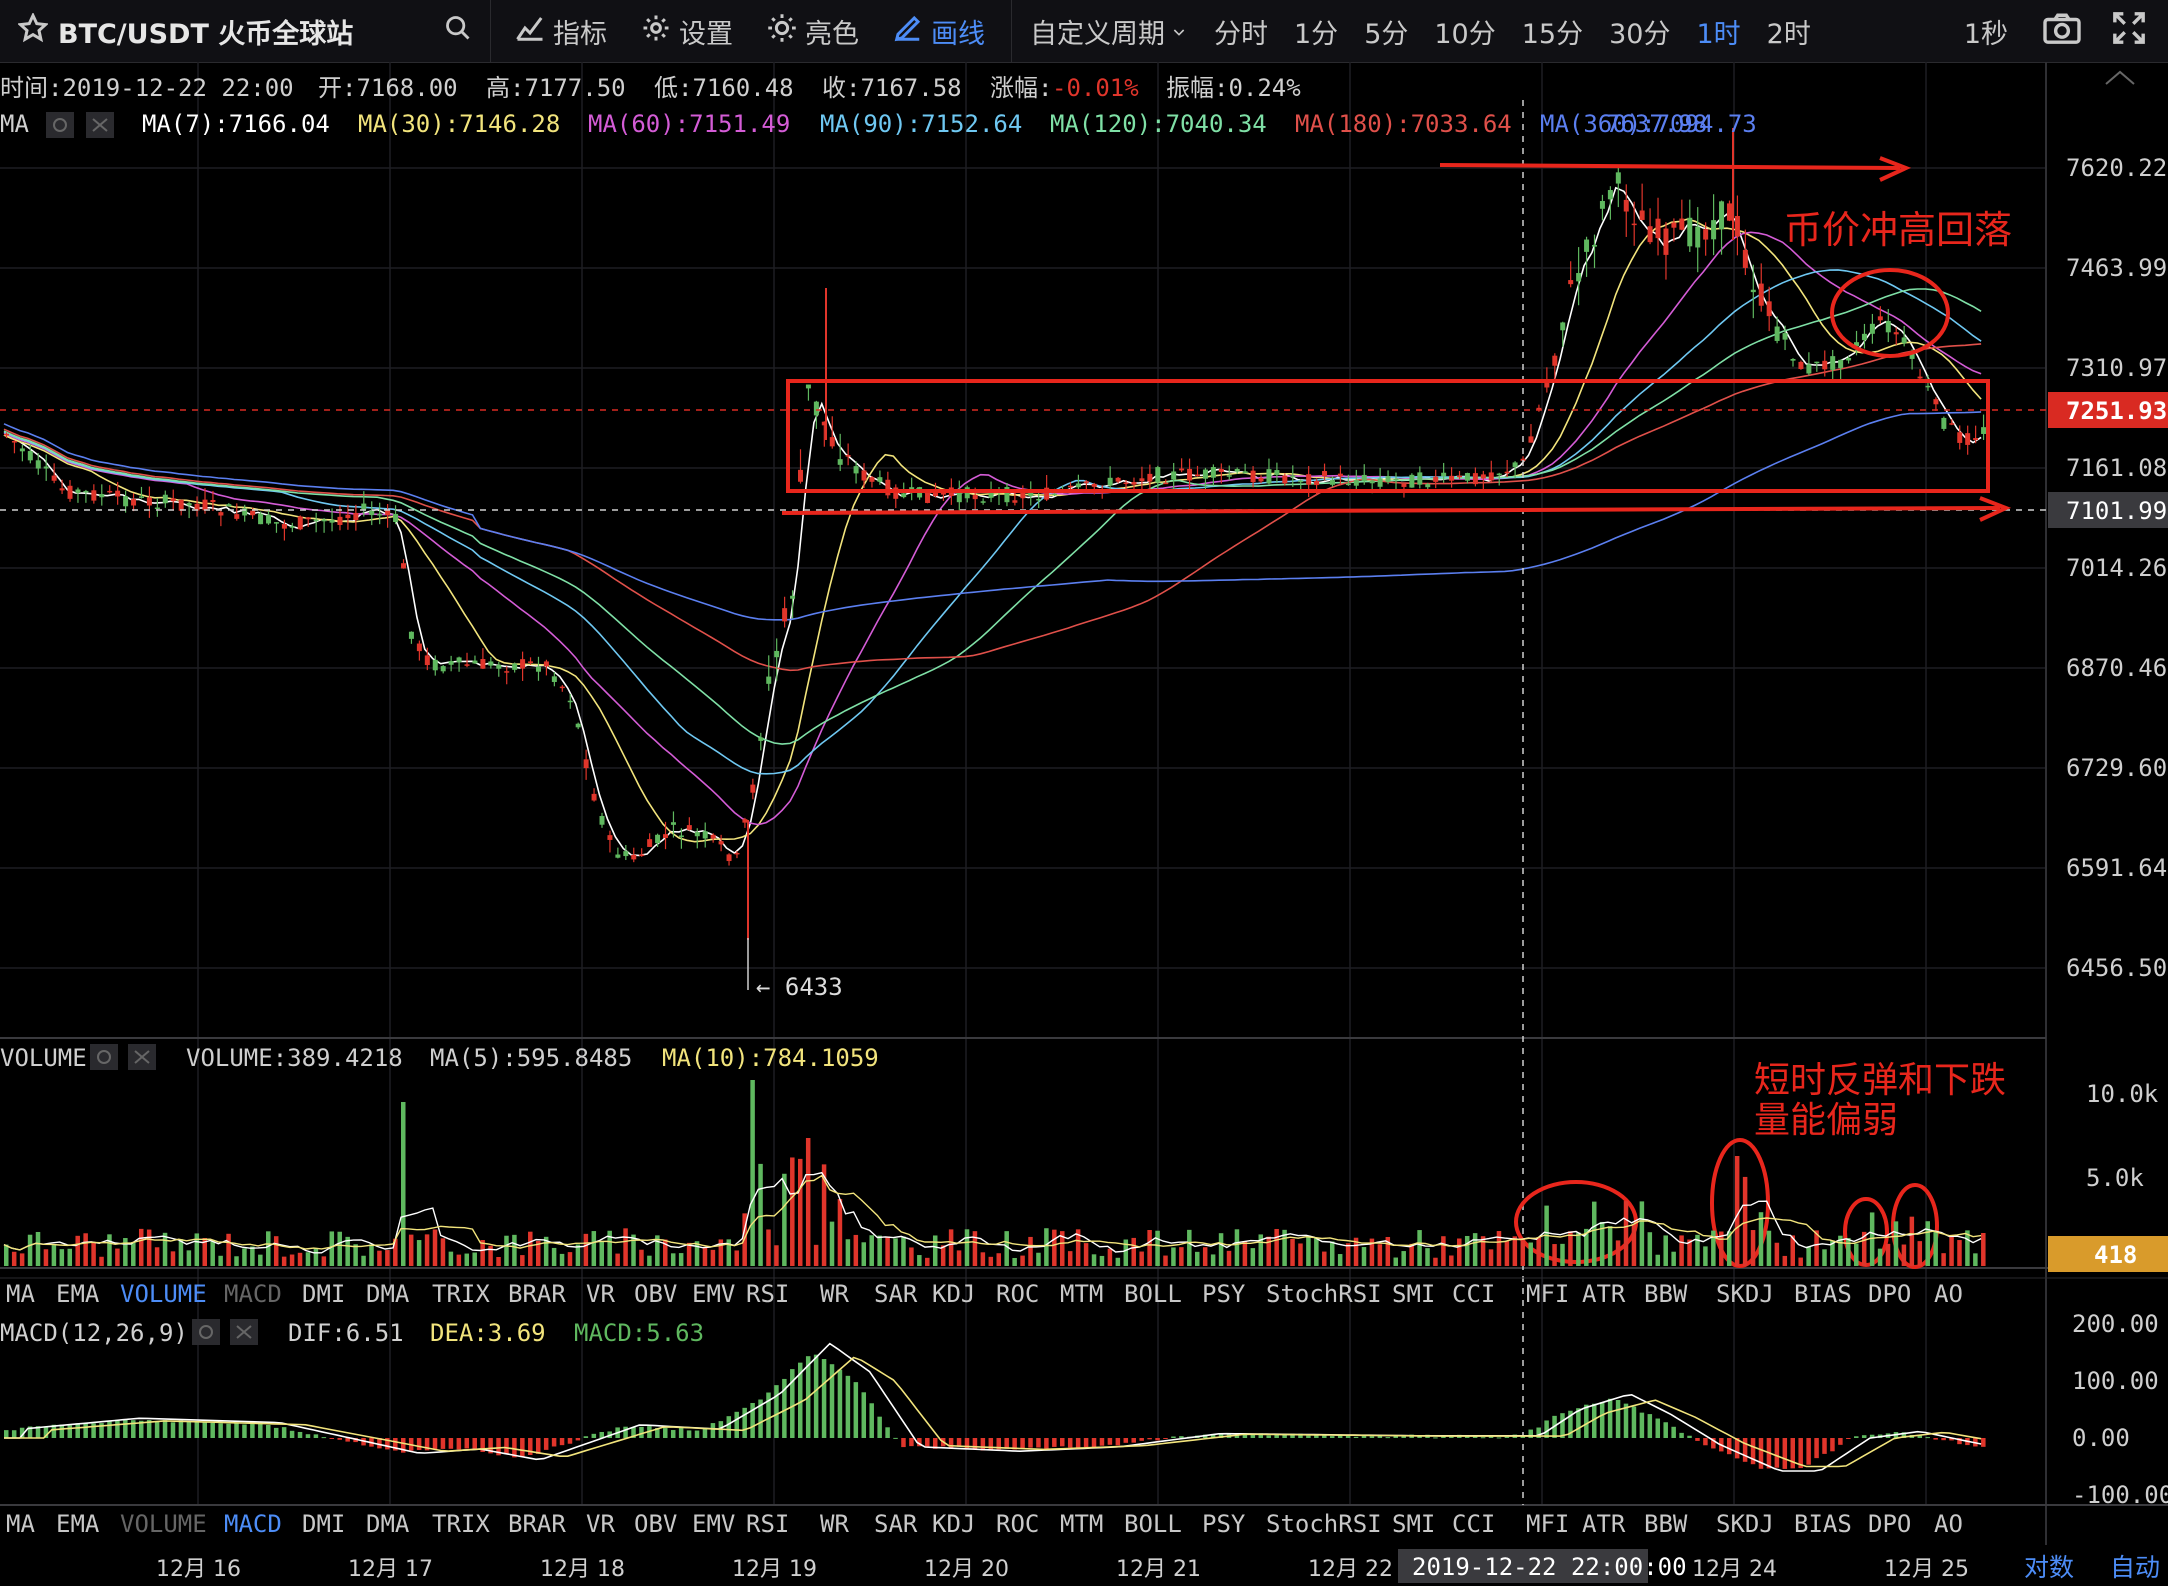 The height and width of the screenshot is (1586, 2168). I want to click on log-scale-toggle: 对数, so click(2049, 1567).